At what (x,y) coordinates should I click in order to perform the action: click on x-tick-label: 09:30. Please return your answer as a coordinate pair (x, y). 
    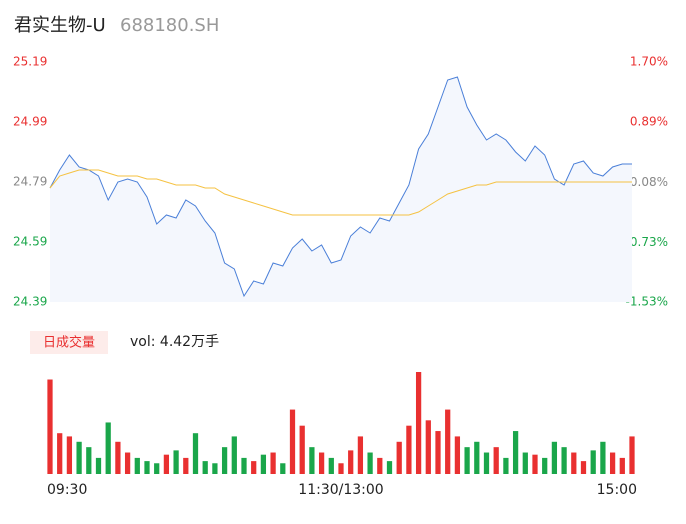
    Looking at the image, I should click on (67, 490).